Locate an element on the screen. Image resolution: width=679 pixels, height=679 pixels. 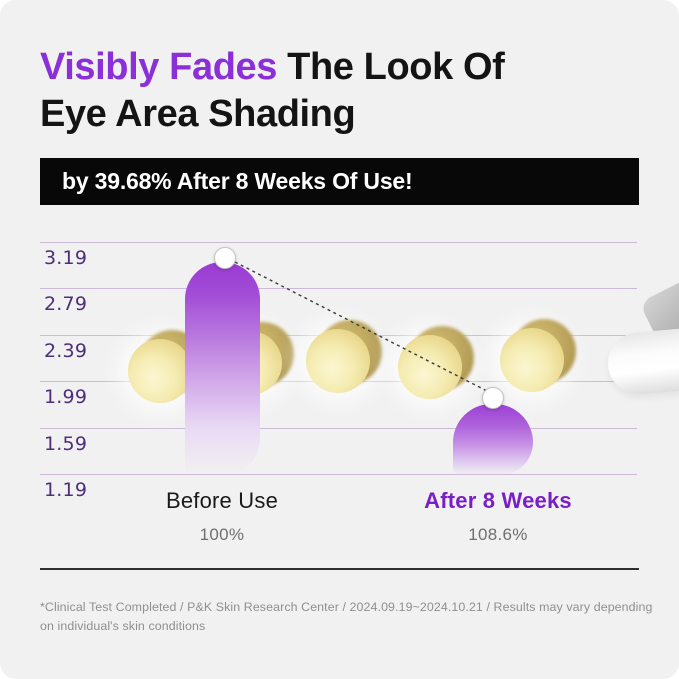
title-highlight: Visibly Fades is located at coordinates (158, 67).